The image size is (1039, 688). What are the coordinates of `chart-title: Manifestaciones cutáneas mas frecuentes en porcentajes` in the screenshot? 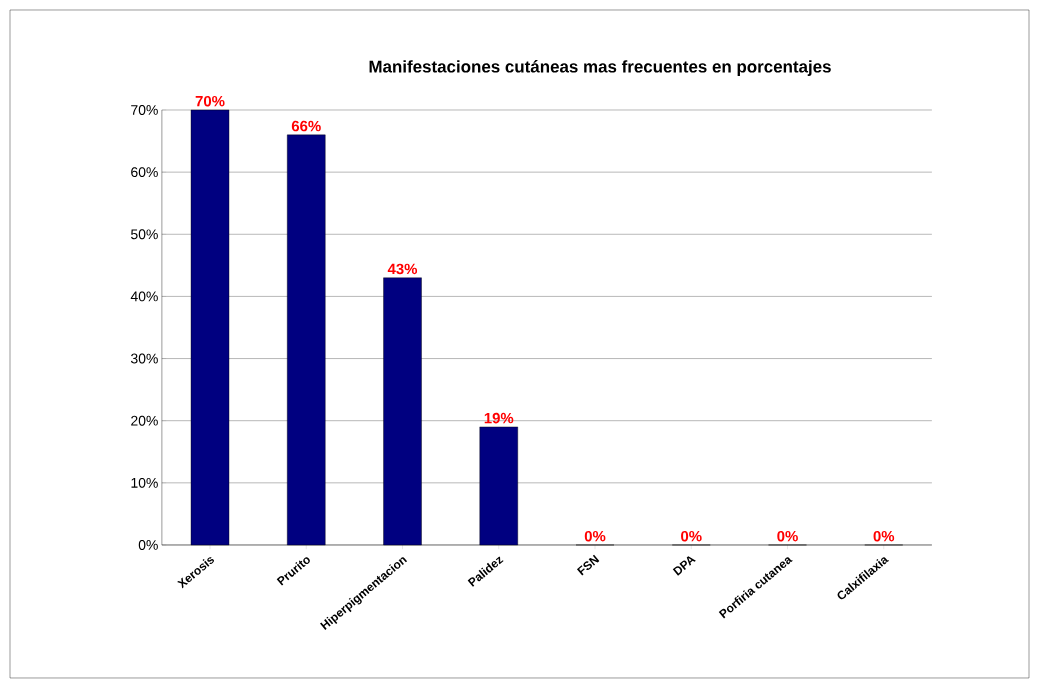 It's located at (600, 68).